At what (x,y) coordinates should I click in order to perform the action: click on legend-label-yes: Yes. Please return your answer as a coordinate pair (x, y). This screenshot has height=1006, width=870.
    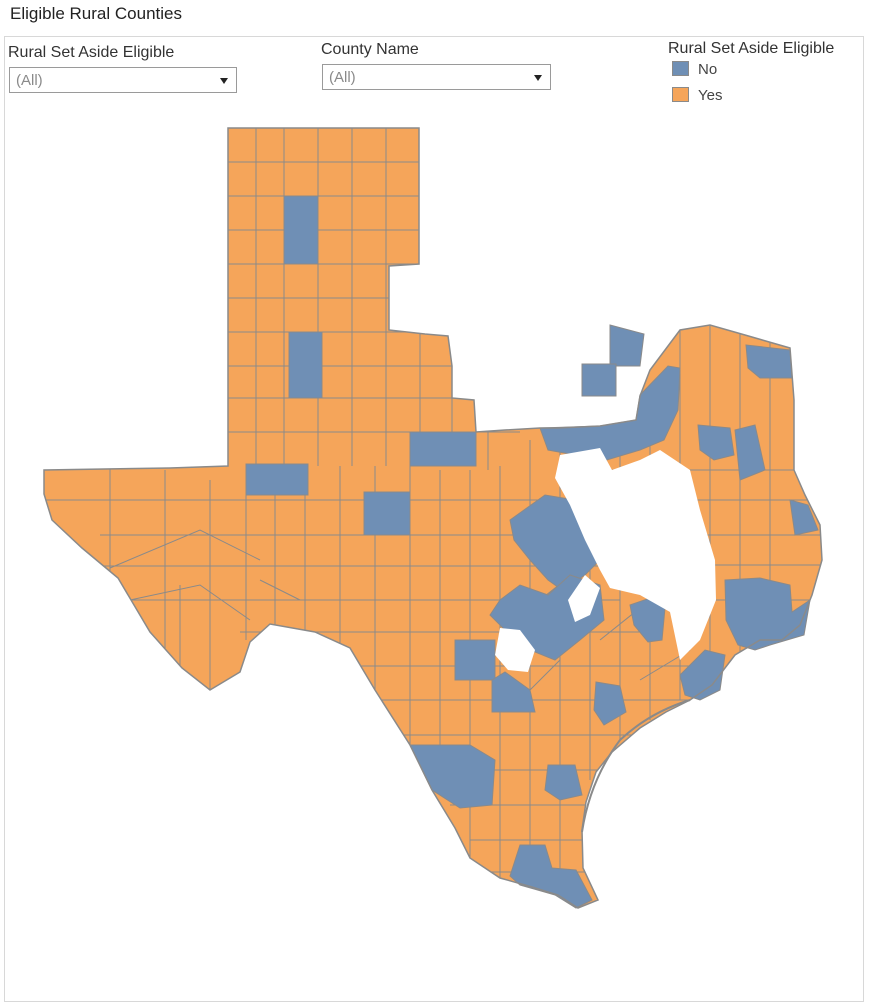
    Looking at the image, I should click on (710, 95).